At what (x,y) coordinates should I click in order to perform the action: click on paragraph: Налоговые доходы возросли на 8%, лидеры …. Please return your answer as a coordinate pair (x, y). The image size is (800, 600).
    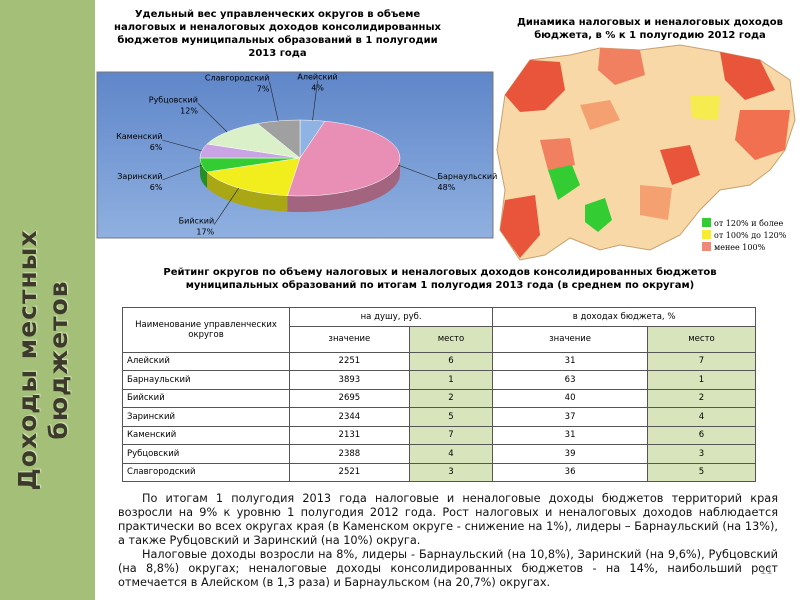
    Looking at the image, I should click on (448, 568).